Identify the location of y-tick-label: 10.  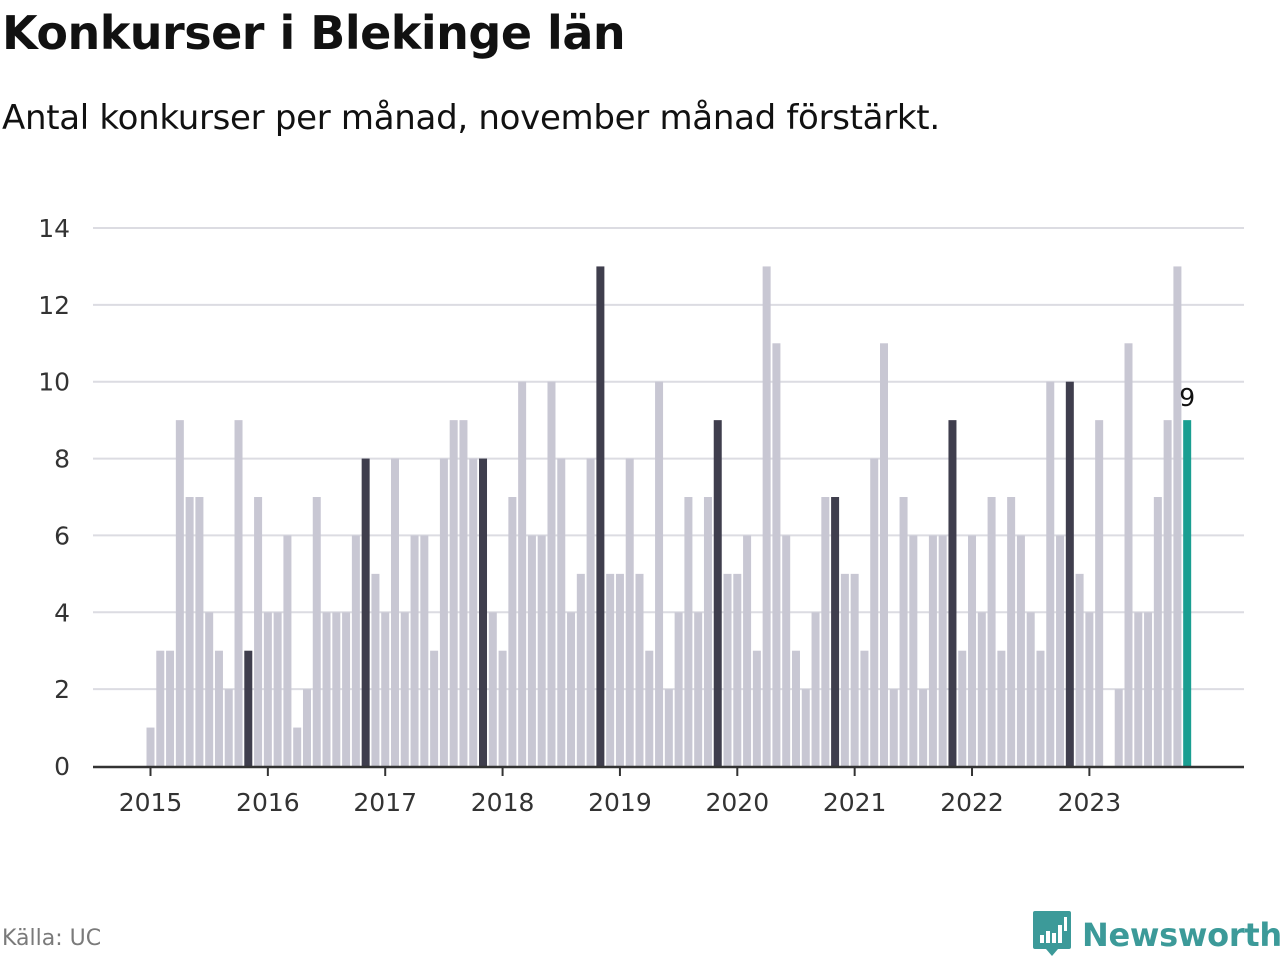
(54, 382).